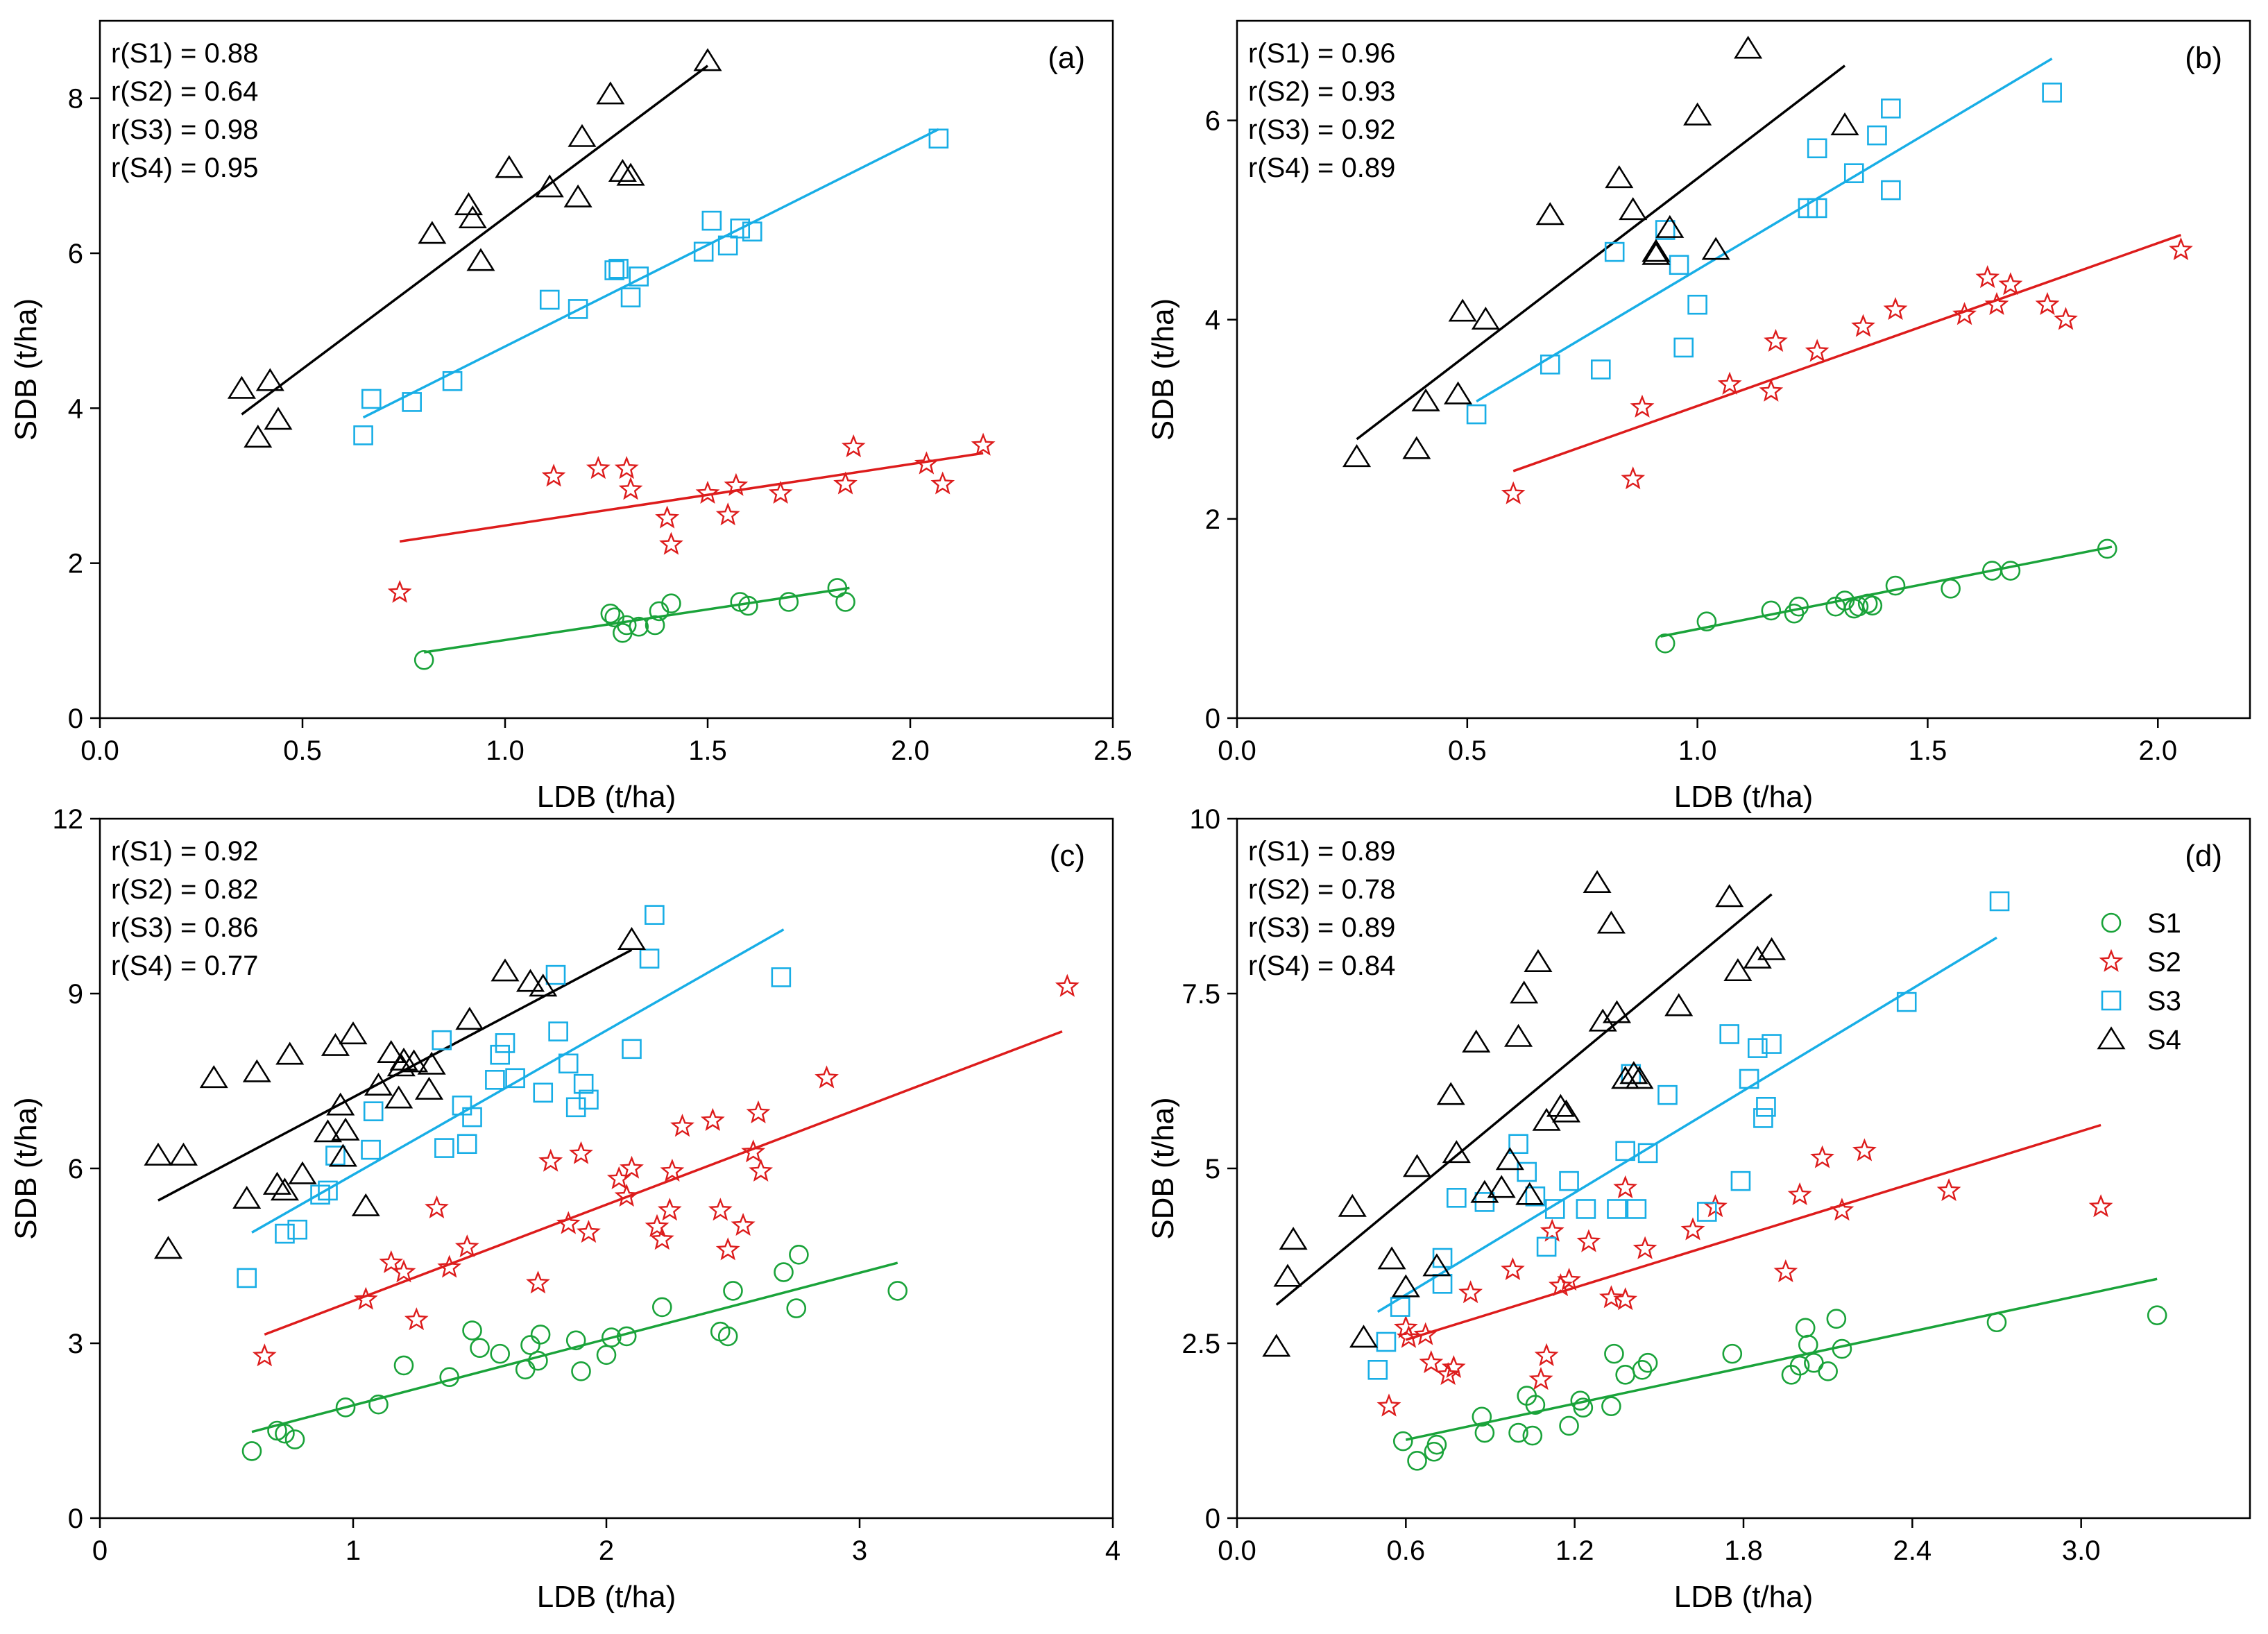 The height and width of the screenshot is (1634, 2268). What do you see at coordinates (184, 889) in the screenshot?
I see `correlation-label: r(S2) = 0.82` at bounding box center [184, 889].